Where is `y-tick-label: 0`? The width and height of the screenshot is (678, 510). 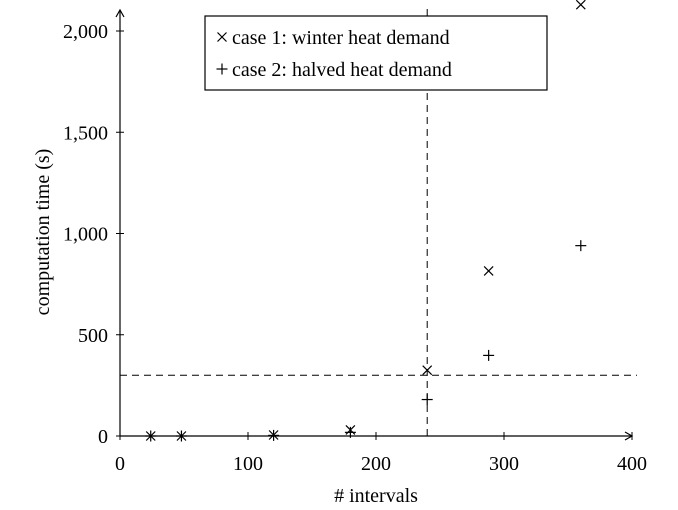 y-tick-label: 0 is located at coordinates (103, 437).